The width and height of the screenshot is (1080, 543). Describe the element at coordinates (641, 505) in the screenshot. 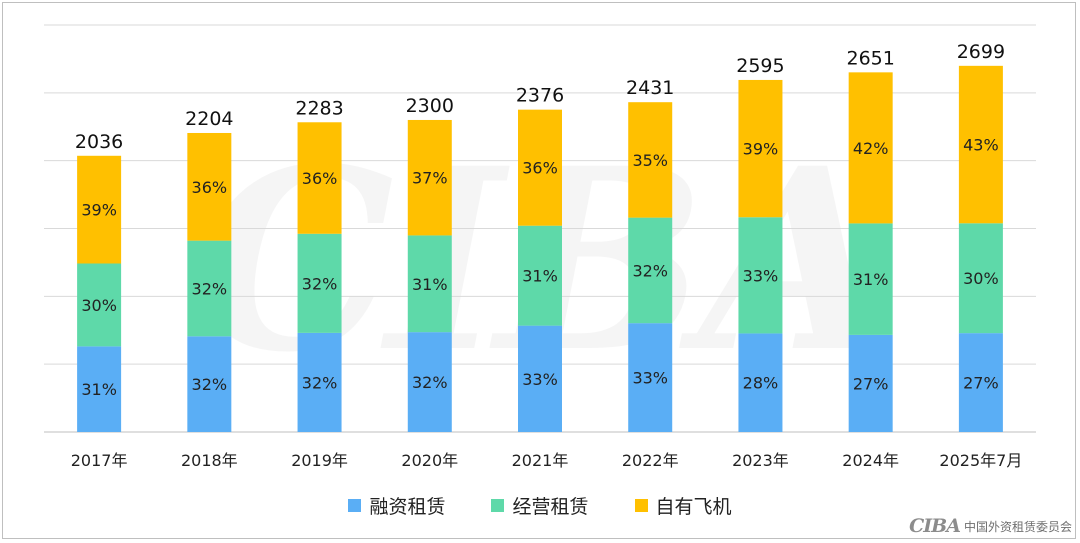

I see `legend-swatch-owned-aircraft` at that location.